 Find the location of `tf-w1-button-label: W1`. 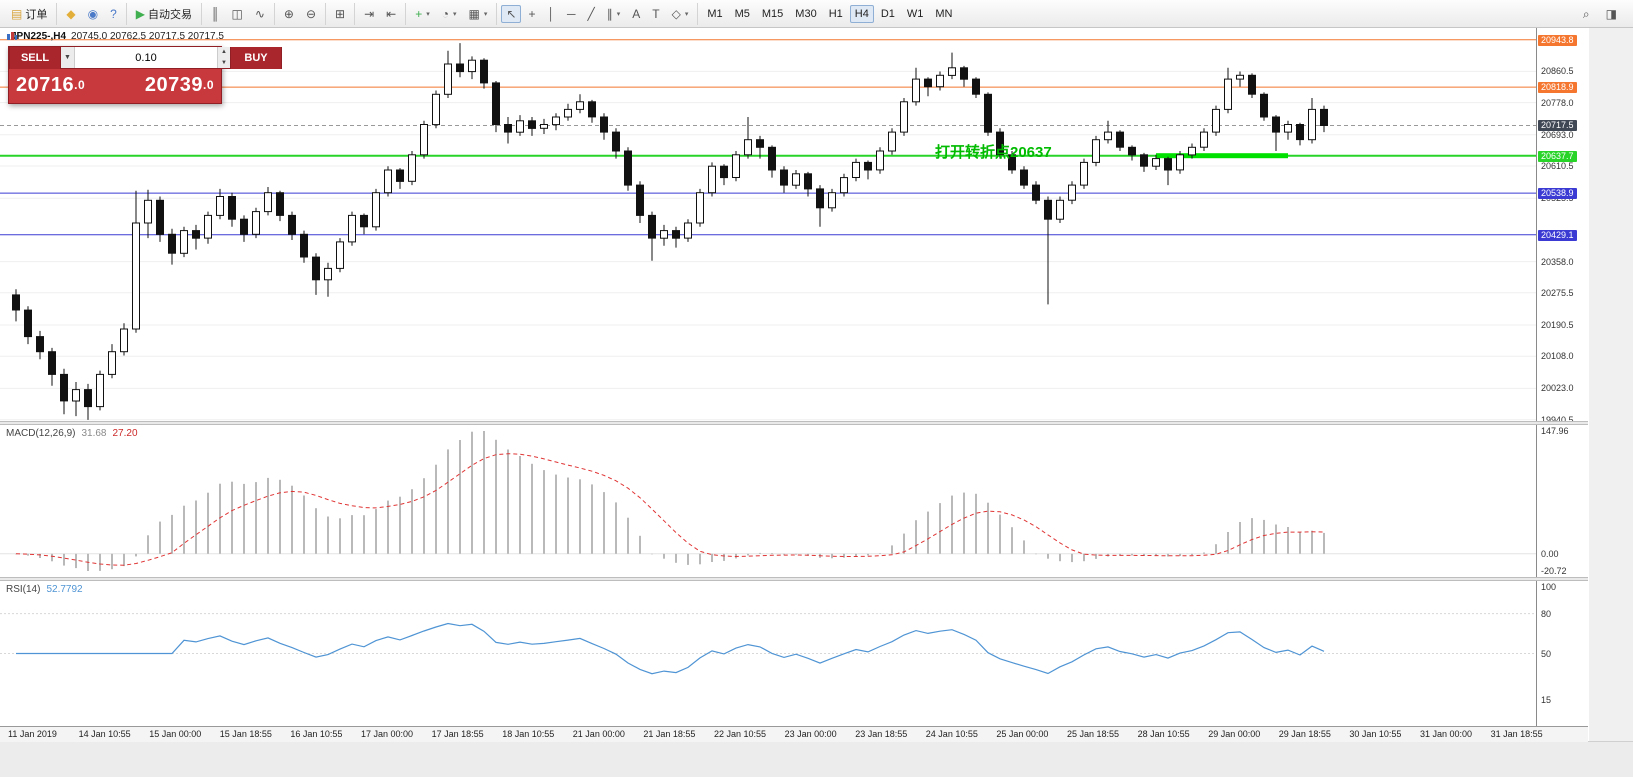

tf-w1-button-label: W1 is located at coordinates (915, 13).